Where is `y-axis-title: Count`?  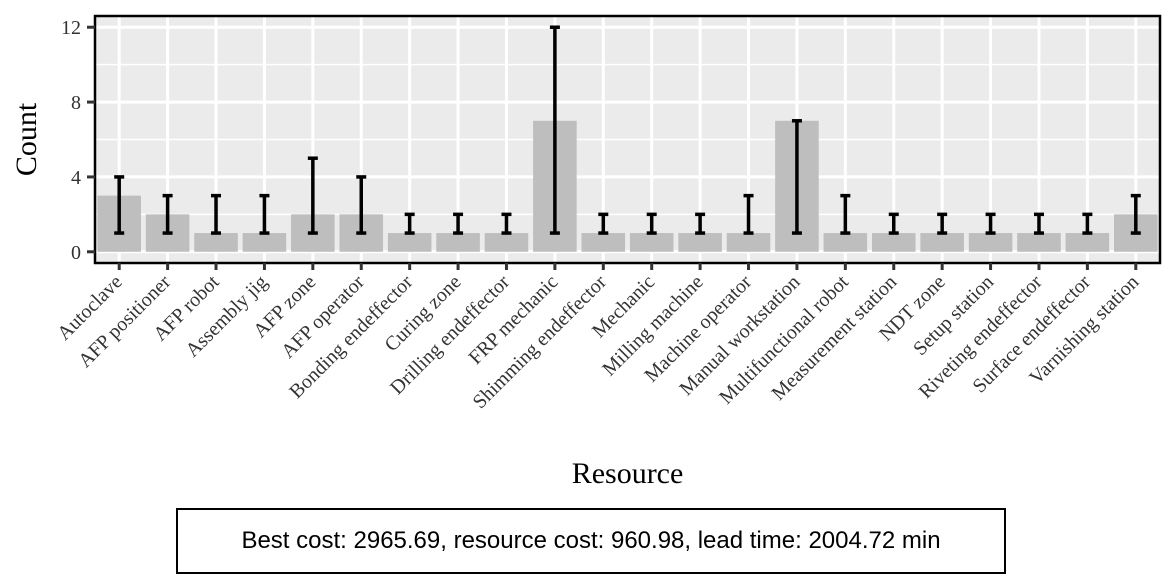 y-axis-title: Count is located at coordinates (26, 139).